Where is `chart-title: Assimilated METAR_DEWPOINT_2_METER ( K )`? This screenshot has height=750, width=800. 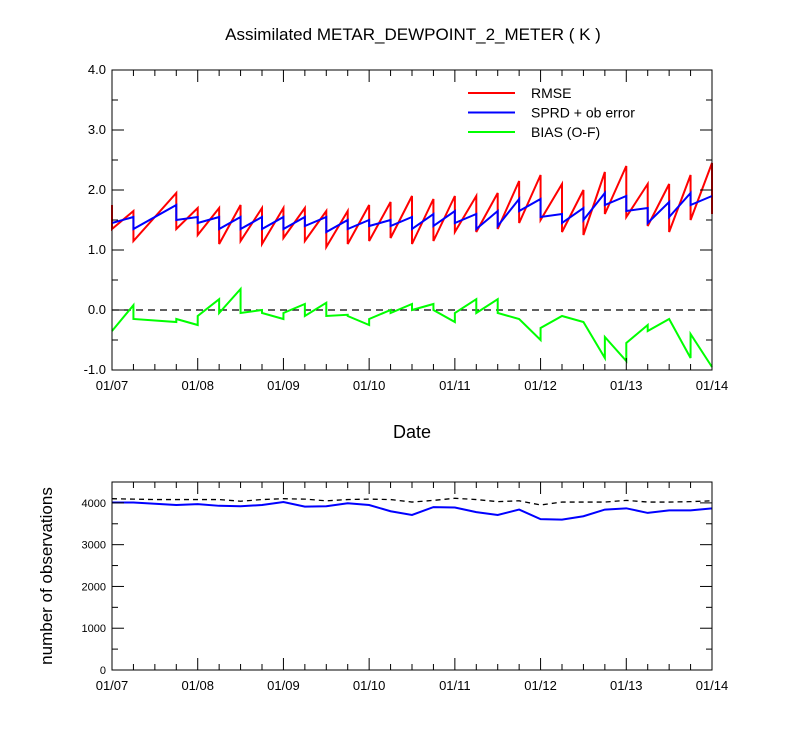
chart-title: Assimilated METAR_DEWPOINT_2_METER ( K ) is located at coordinates (413, 34).